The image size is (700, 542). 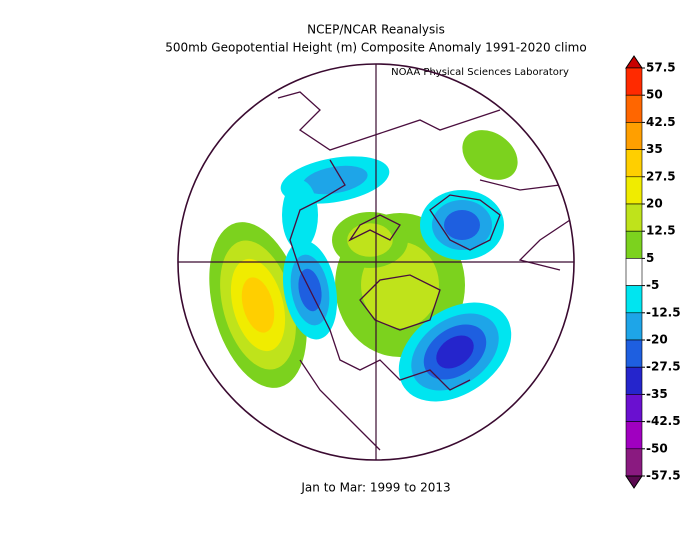 I want to click on colorbar-label: 50, so click(x=654, y=95).